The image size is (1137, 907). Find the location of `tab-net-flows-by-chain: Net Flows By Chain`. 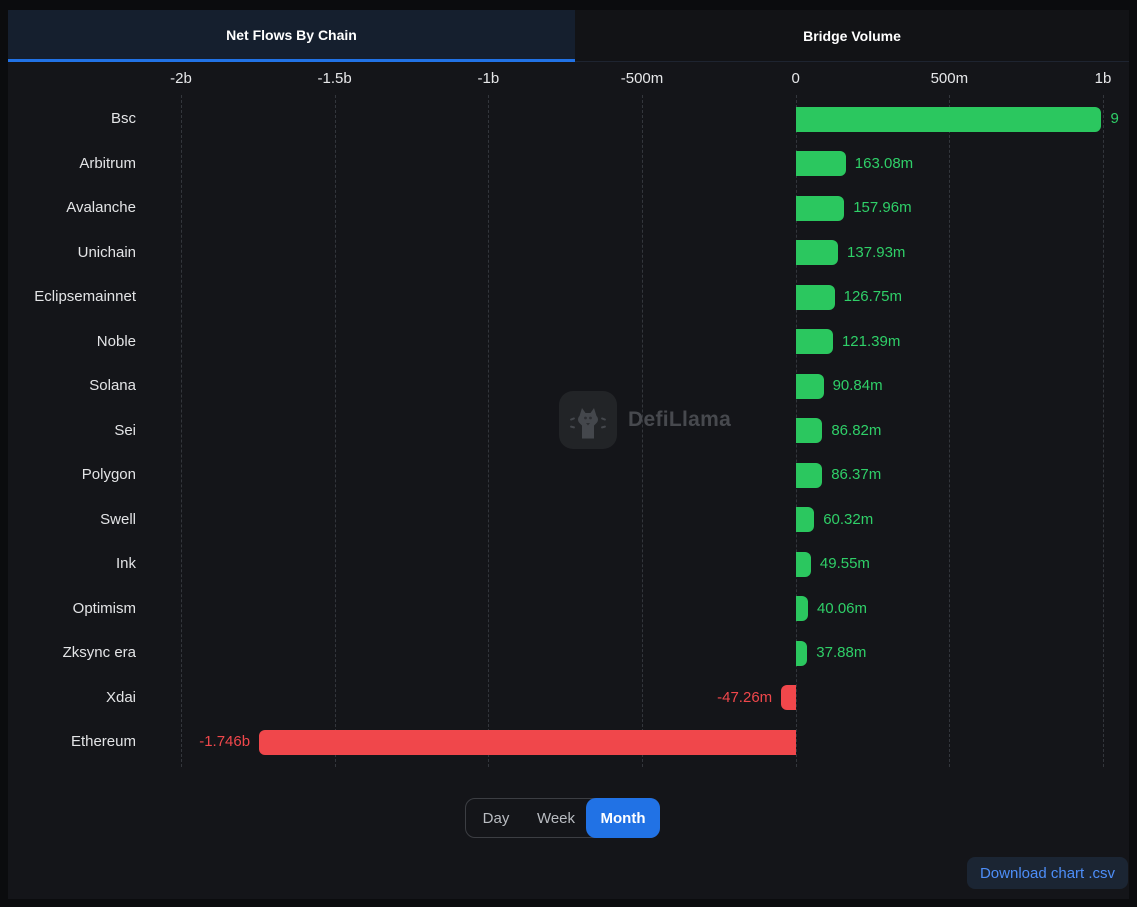

tab-net-flows-by-chain: Net Flows By Chain is located at coordinates (291, 36).